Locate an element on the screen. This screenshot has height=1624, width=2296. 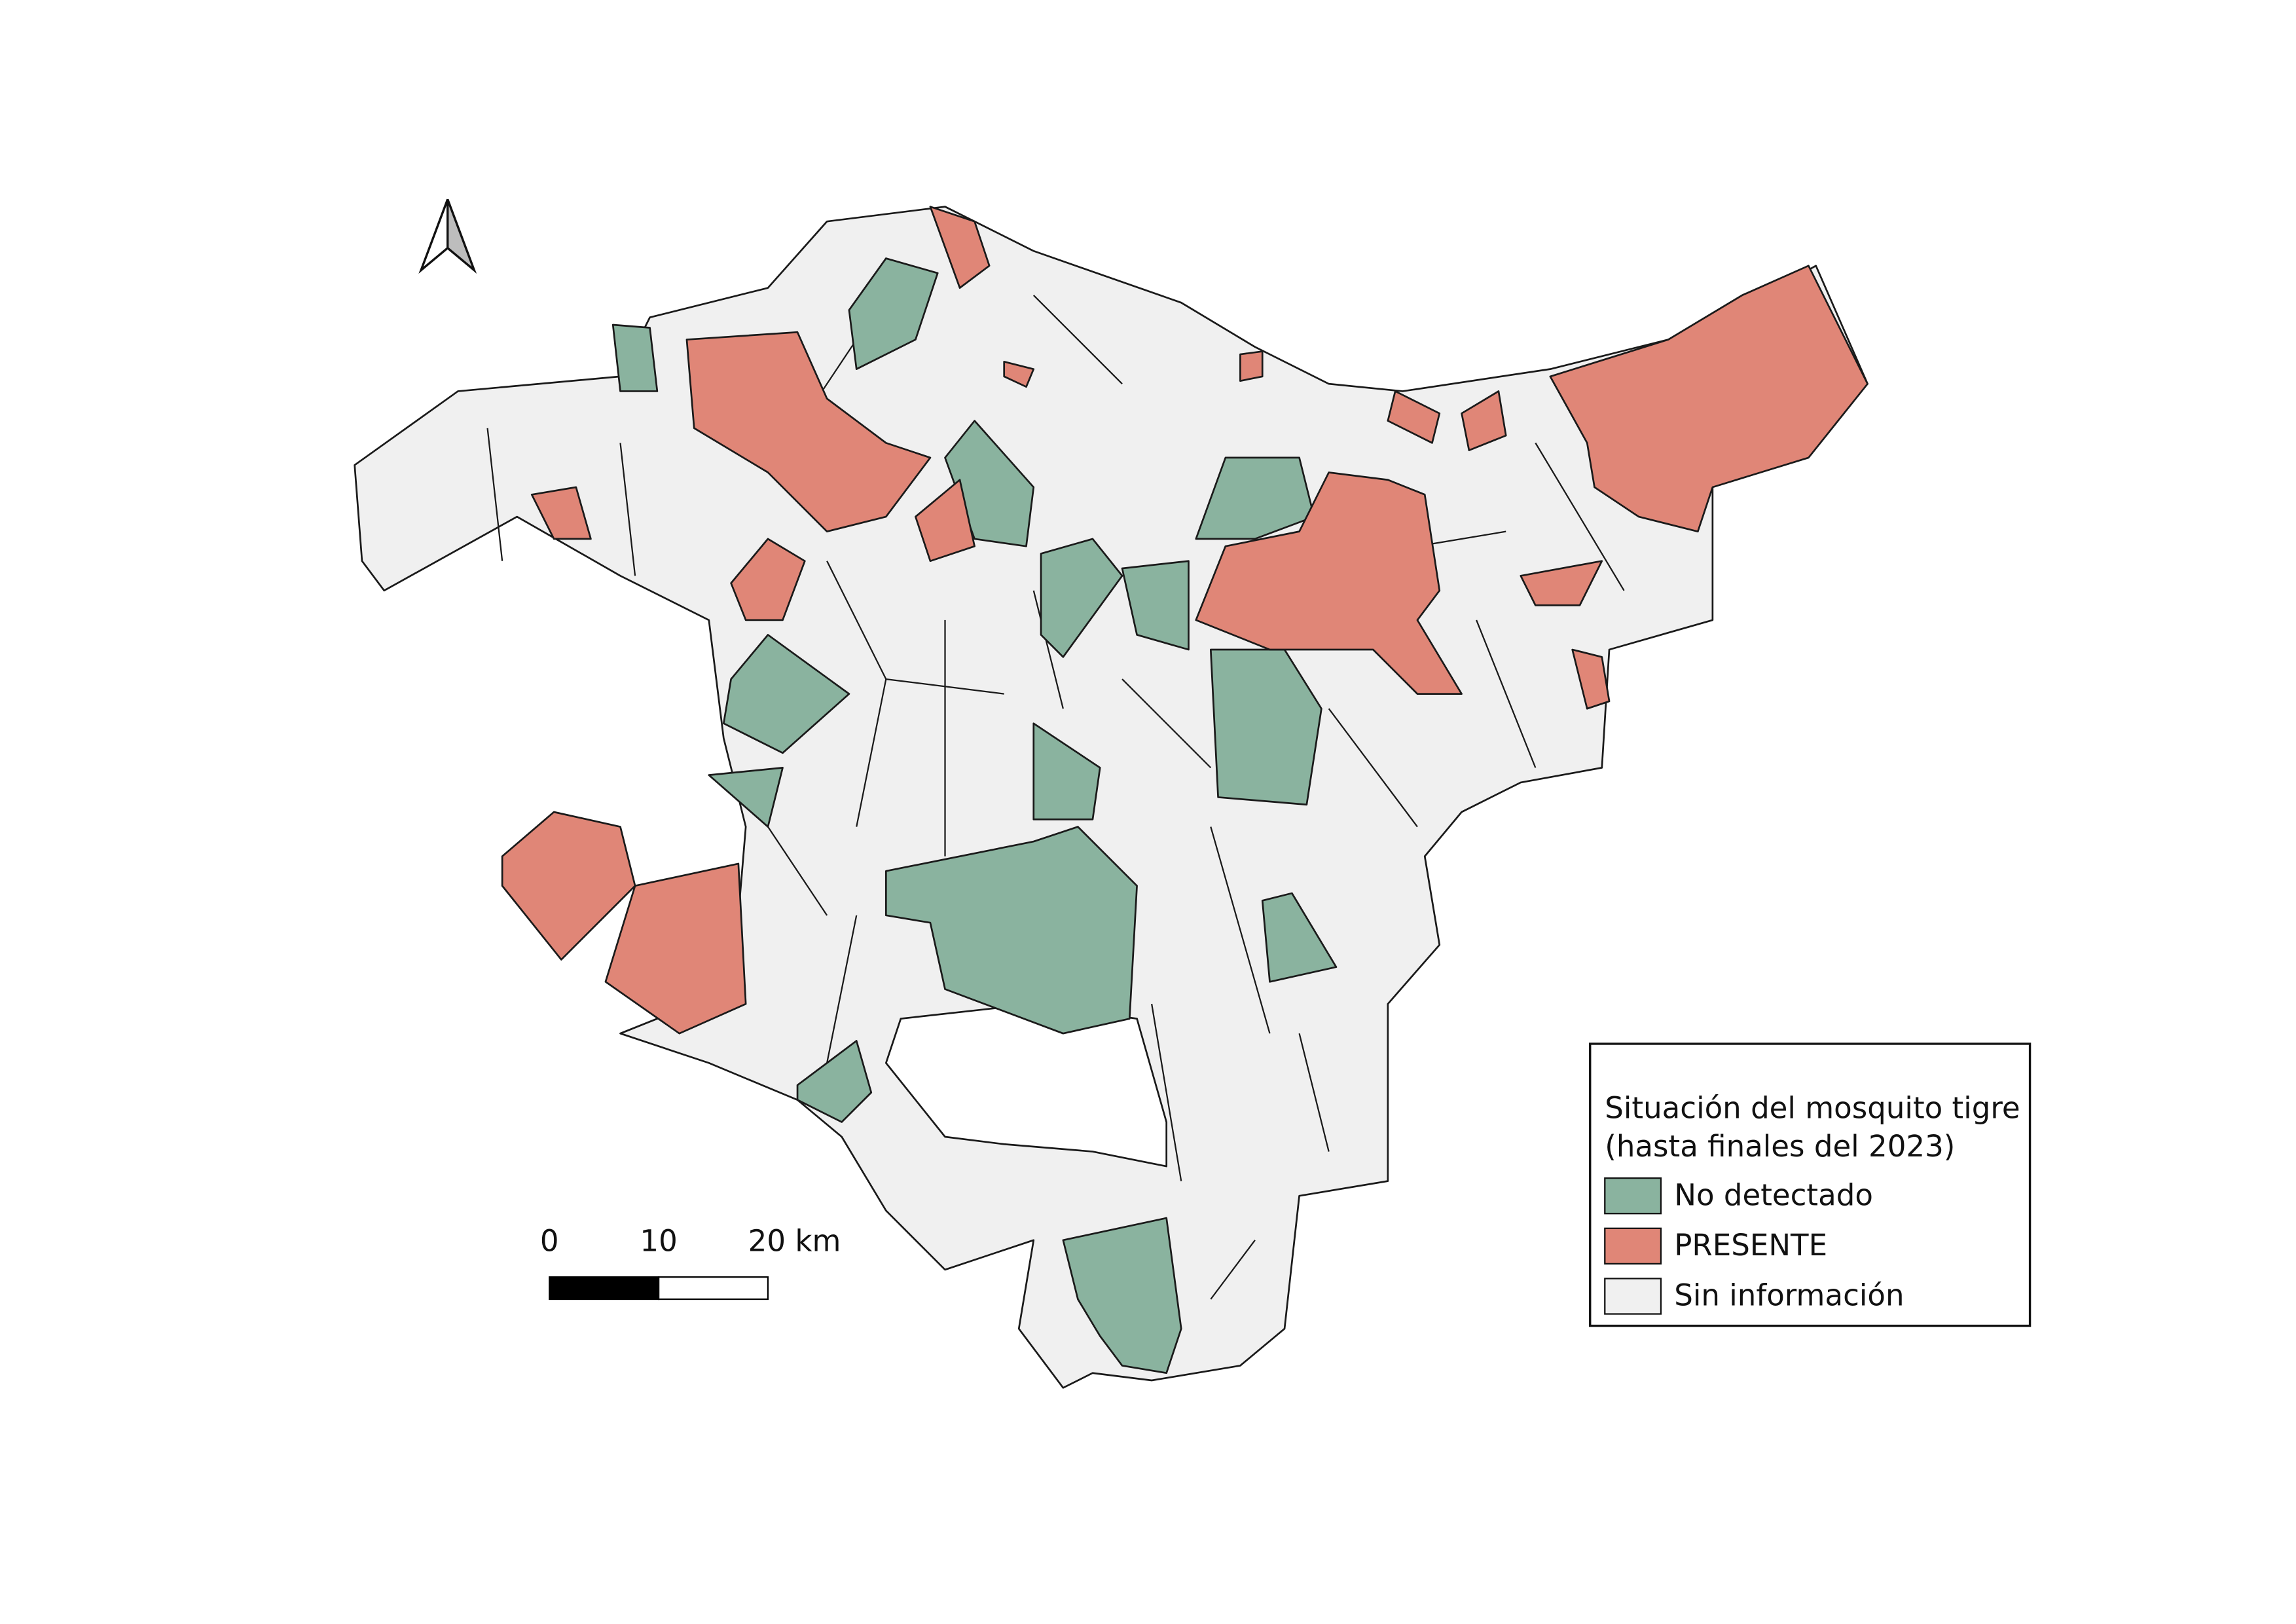
legend-label: PRESENTE is located at coordinates (1750, 1245).